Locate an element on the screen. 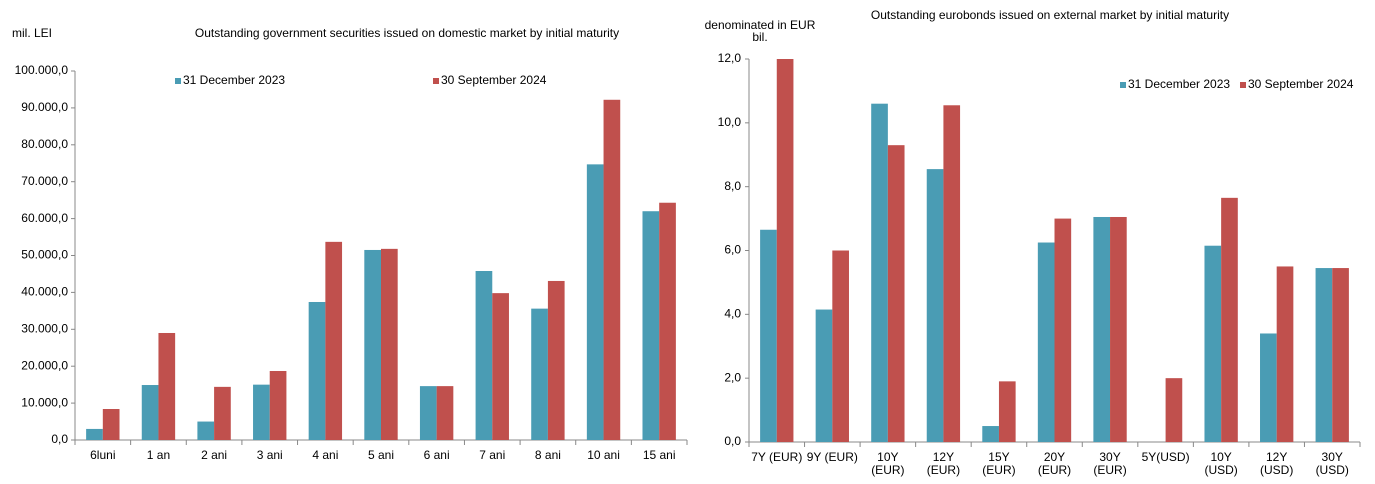  x-tick-label: 10Y (USD) is located at coordinates (1220, 463).